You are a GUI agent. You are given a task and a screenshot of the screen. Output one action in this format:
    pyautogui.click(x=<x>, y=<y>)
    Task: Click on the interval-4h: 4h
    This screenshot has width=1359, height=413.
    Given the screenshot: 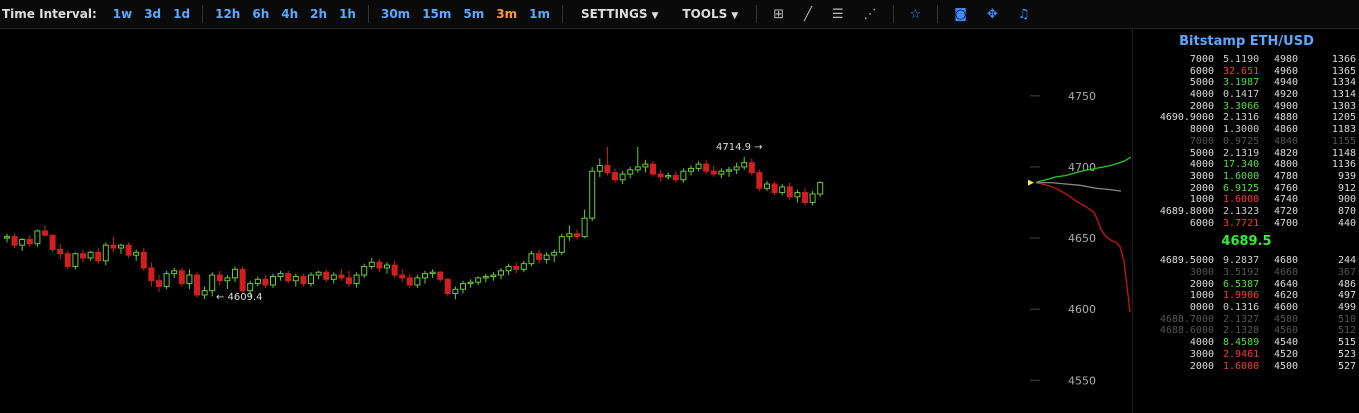 What is the action you would take?
    pyautogui.click(x=290, y=14)
    